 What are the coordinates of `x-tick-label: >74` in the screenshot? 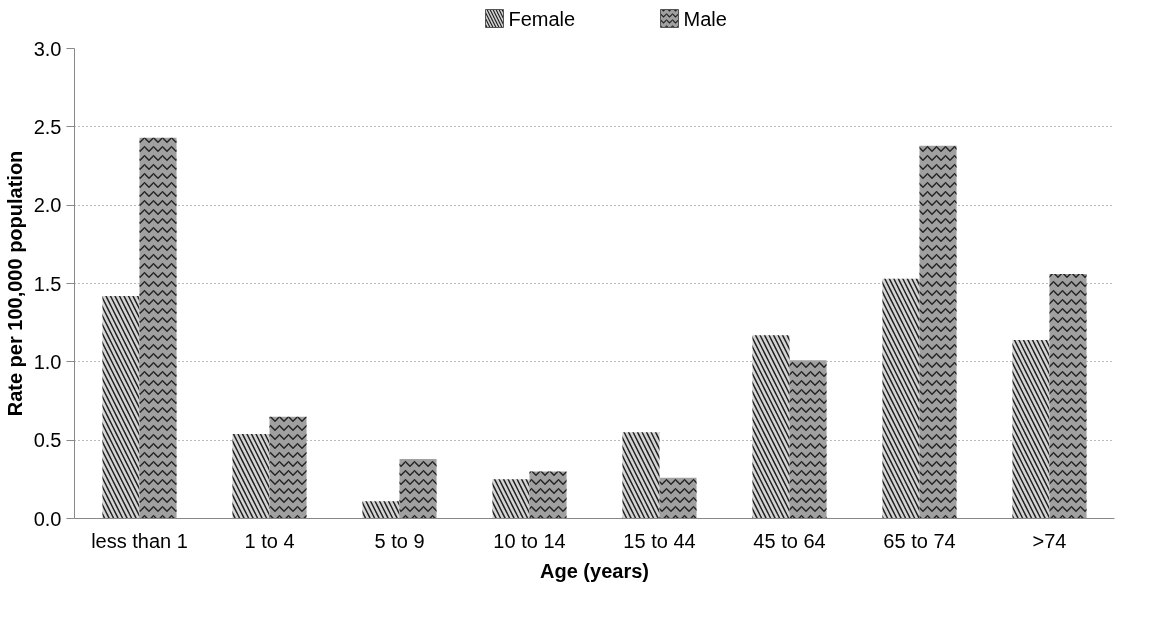 It's located at (1049, 540).